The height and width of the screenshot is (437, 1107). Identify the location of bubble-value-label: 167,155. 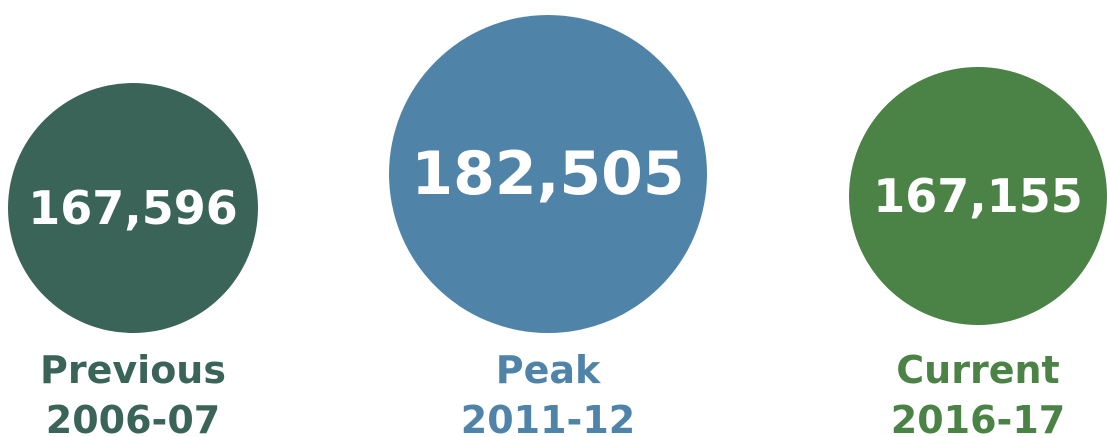
(978, 196).